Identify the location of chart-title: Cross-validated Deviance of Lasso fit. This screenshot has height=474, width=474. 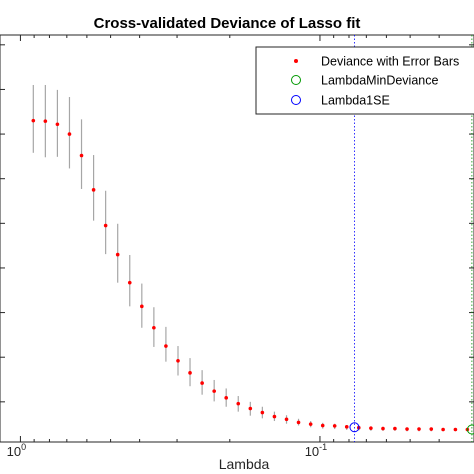
(227, 23).